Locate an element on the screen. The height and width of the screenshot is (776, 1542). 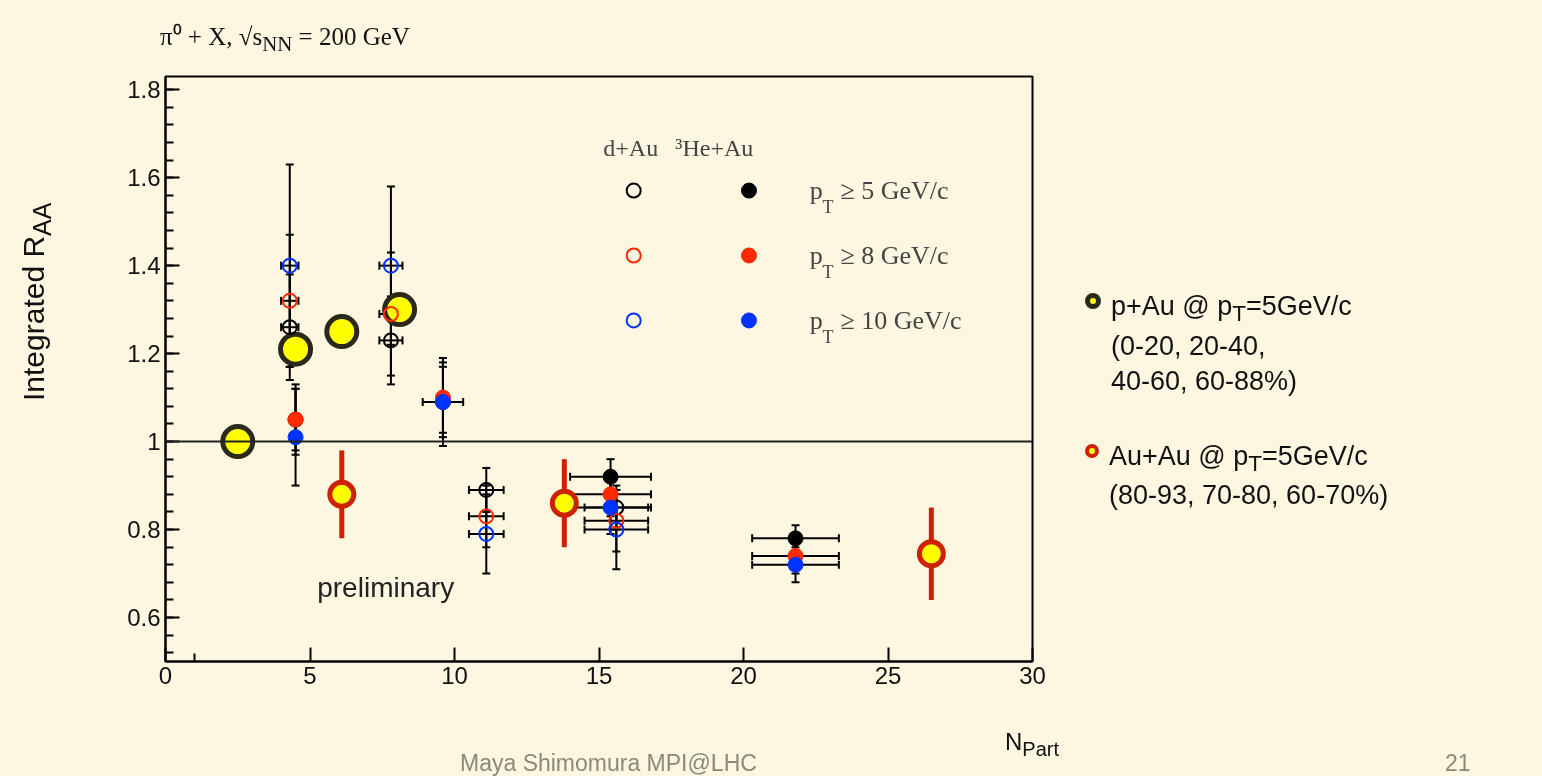
y-tick-label: 1 is located at coordinates (154, 442).